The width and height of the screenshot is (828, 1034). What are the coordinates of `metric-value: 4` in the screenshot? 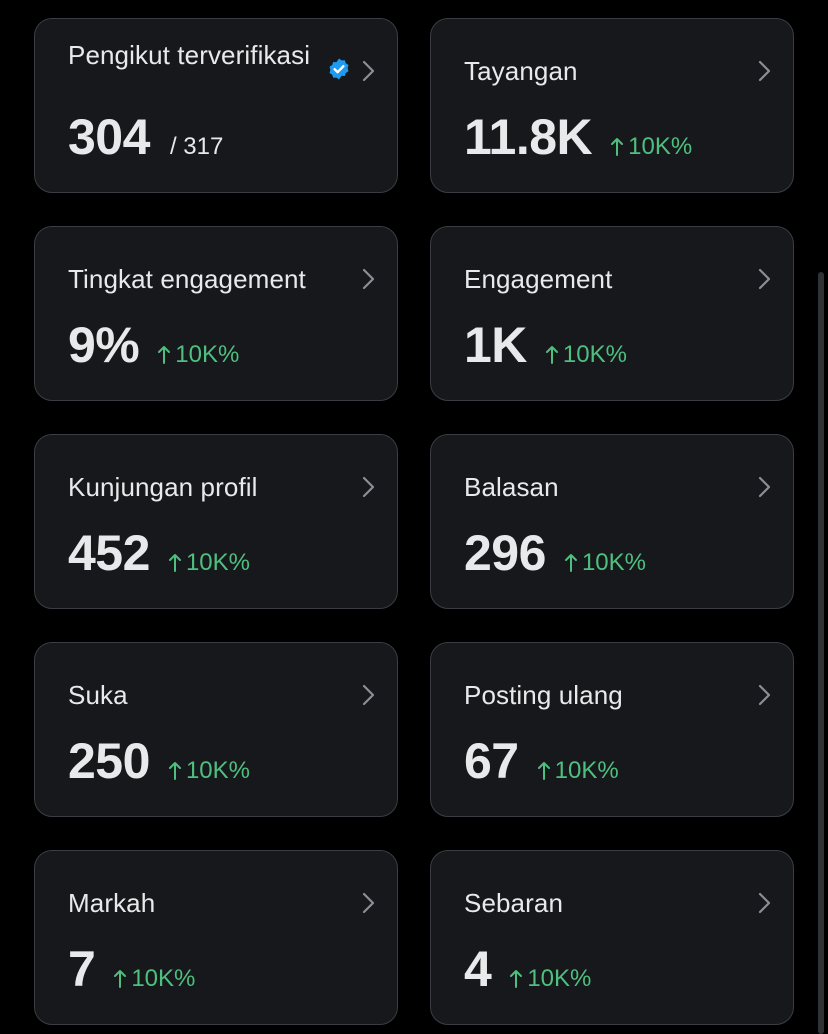 It's located at (478, 969).